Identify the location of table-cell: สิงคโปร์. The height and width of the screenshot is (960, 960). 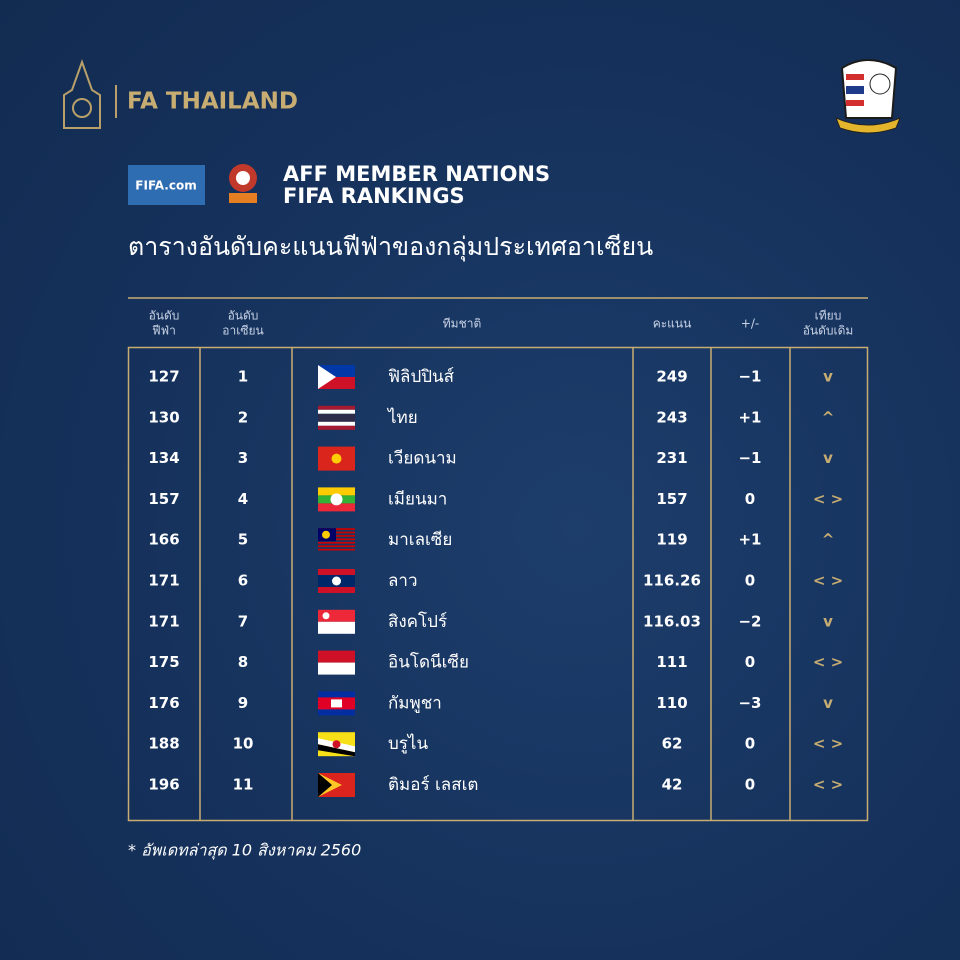
(417, 621).